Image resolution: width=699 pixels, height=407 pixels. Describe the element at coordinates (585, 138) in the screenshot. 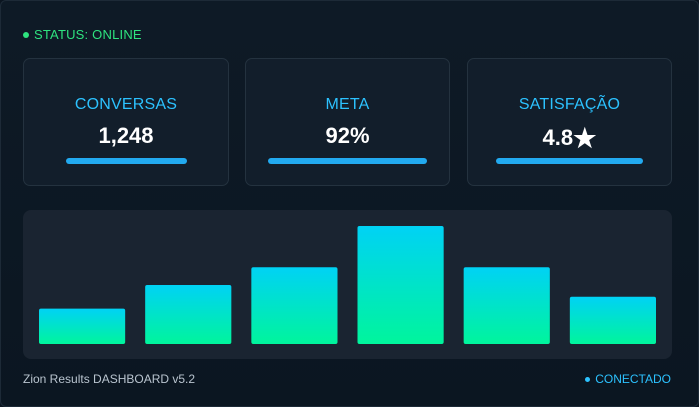

I see `star-icon: ★` at that location.